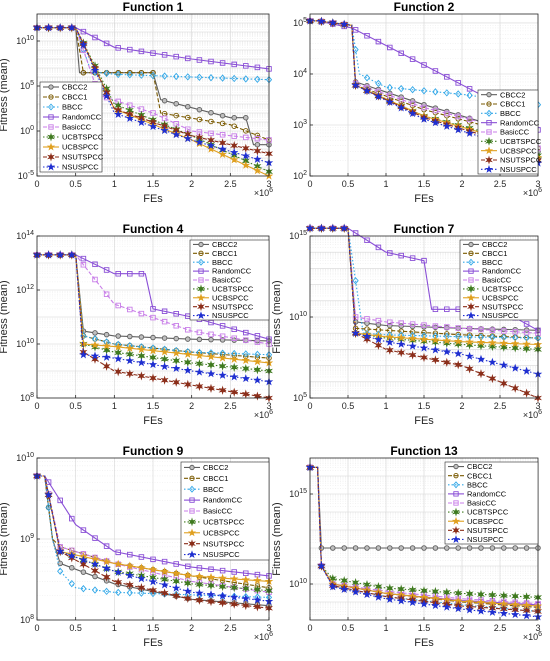  What do you see at coordinates (300, 124) in the screenshot?
I see `y-tick-label: 103` at bounding box center [300, 124].